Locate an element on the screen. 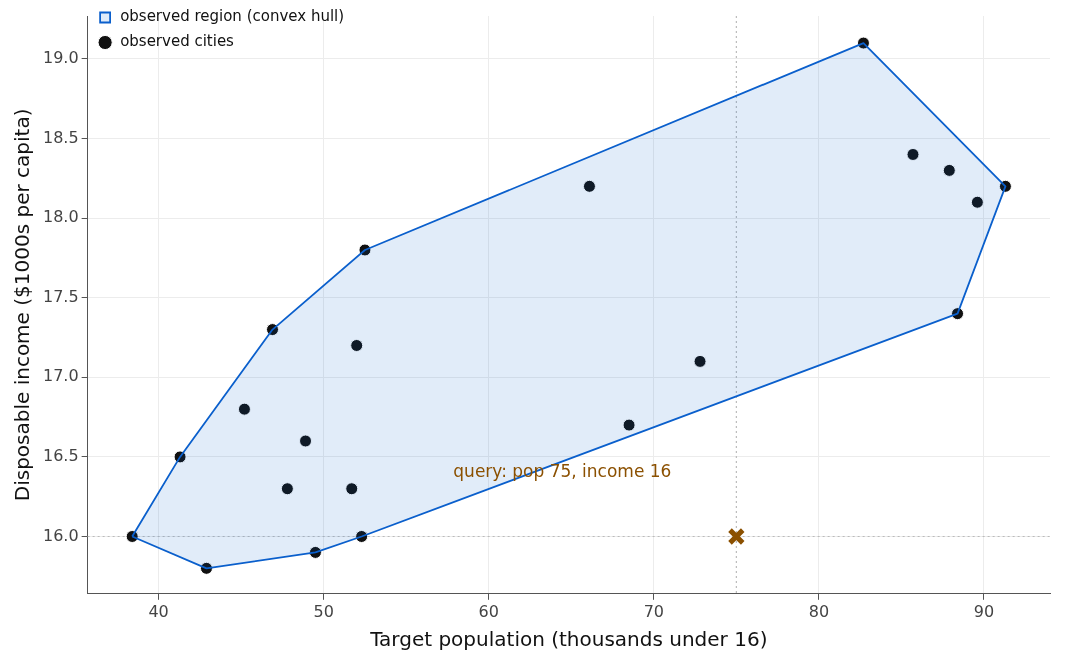  y-tick-label: 17.5 is located at coordinates (61, 296).